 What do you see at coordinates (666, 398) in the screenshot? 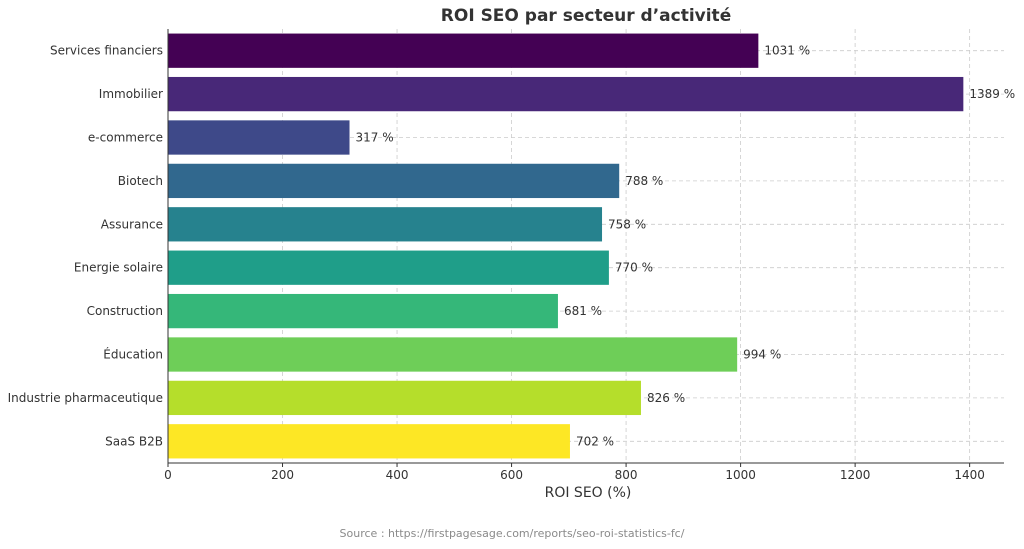
I see `data-label: 826 %` at bounding box center [666, 398].